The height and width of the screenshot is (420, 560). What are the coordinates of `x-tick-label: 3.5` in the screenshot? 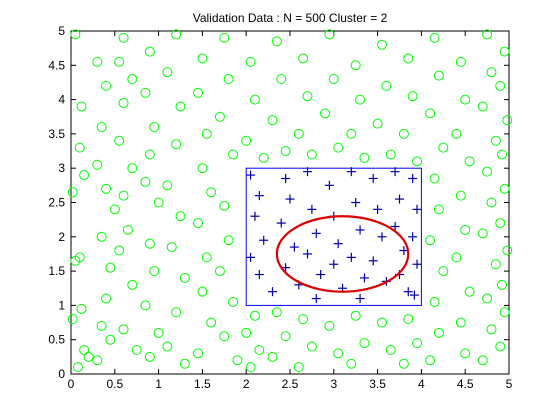 It's located at (377, 384).